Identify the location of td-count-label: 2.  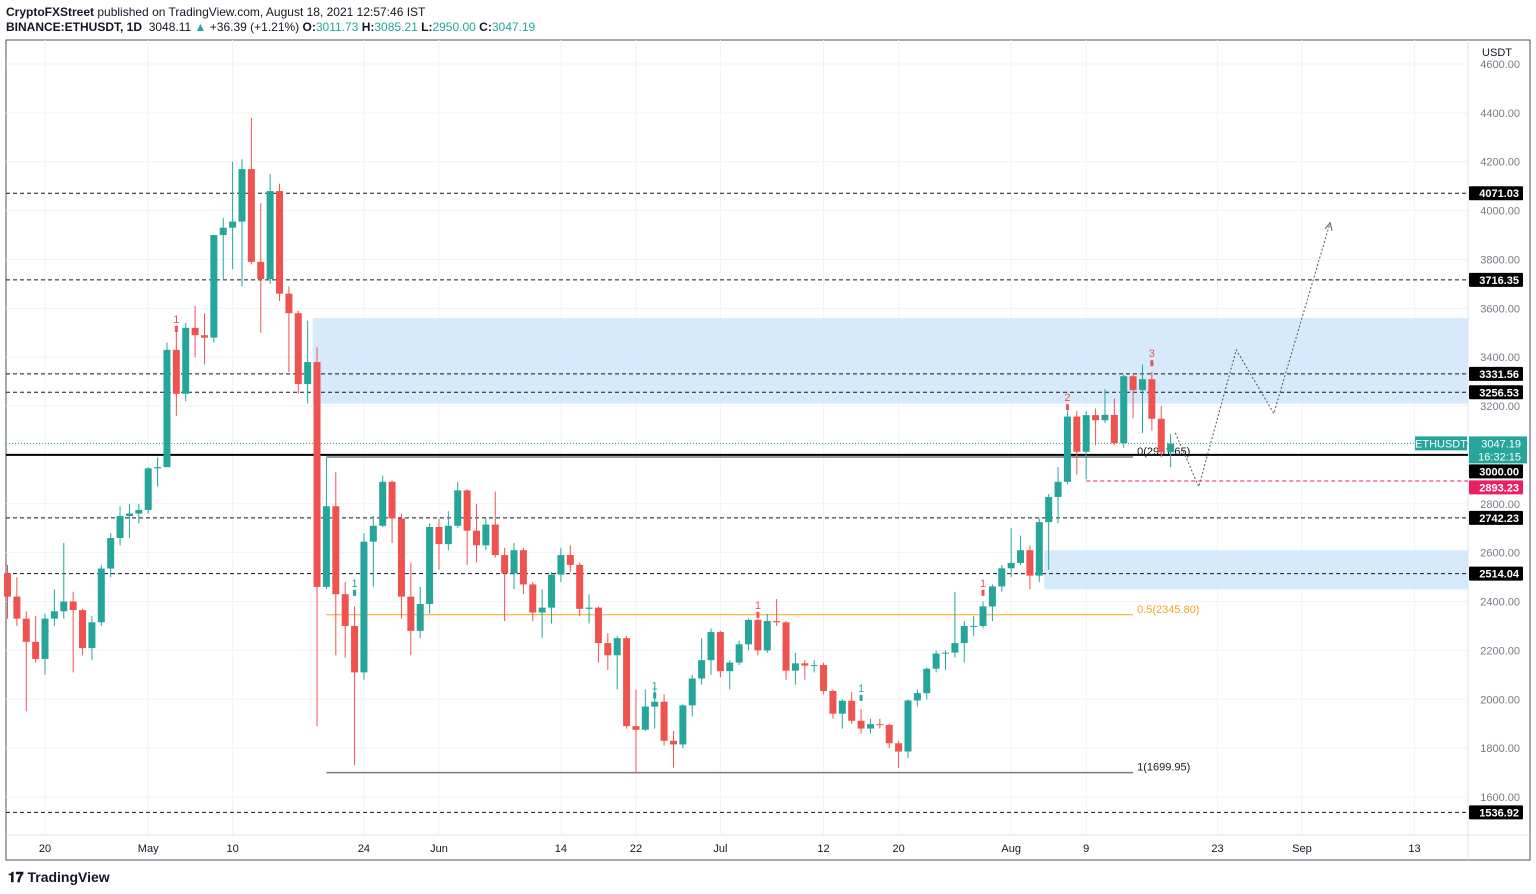
(1067, 398).